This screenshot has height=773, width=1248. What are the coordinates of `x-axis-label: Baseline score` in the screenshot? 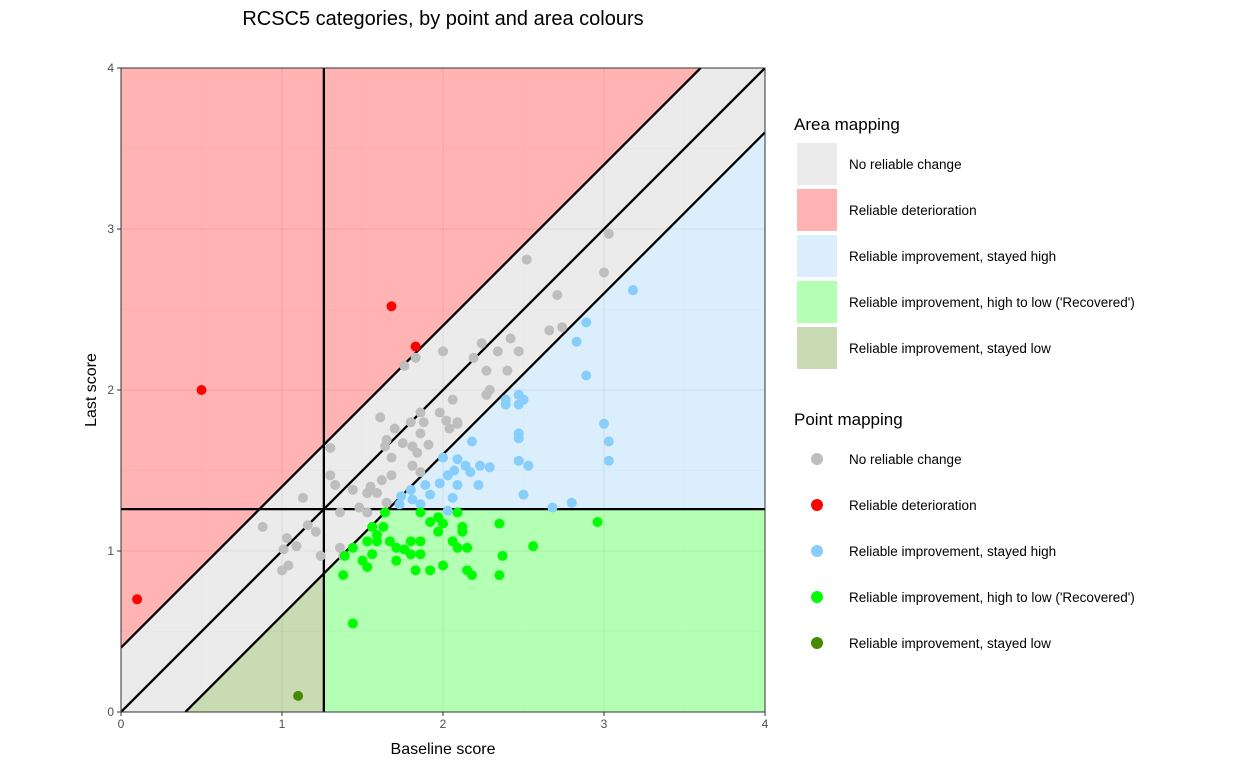 It's located at (443, 749).